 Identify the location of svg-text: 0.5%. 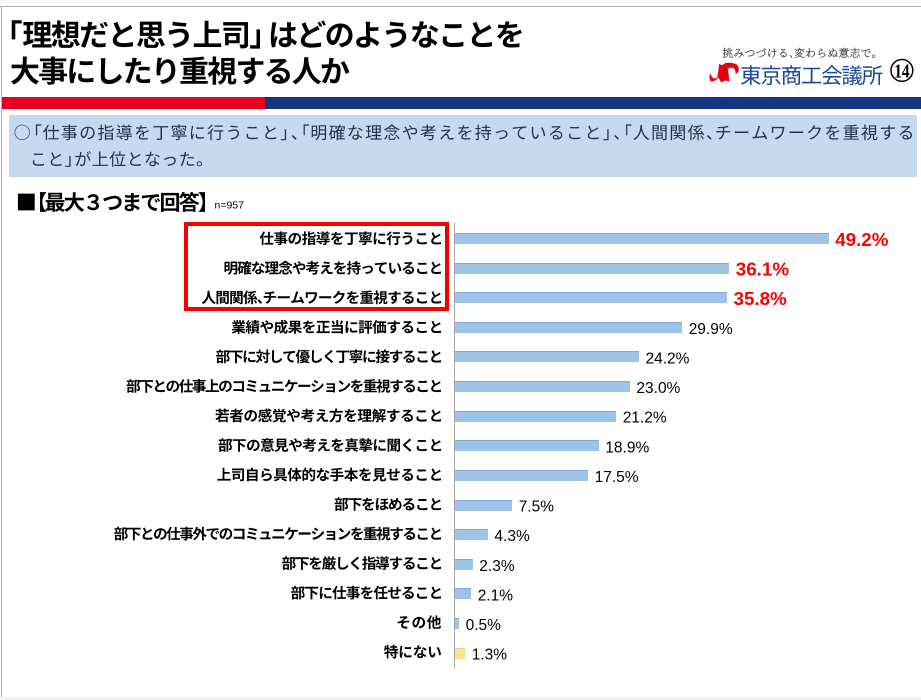
(484, 625).